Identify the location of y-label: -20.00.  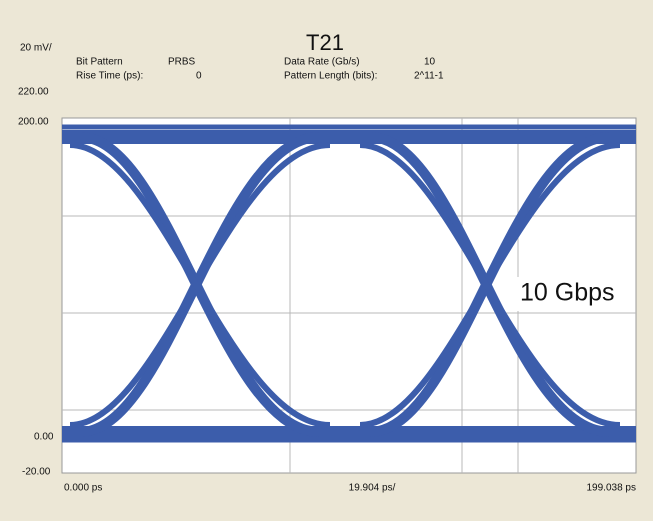
(36, 472).